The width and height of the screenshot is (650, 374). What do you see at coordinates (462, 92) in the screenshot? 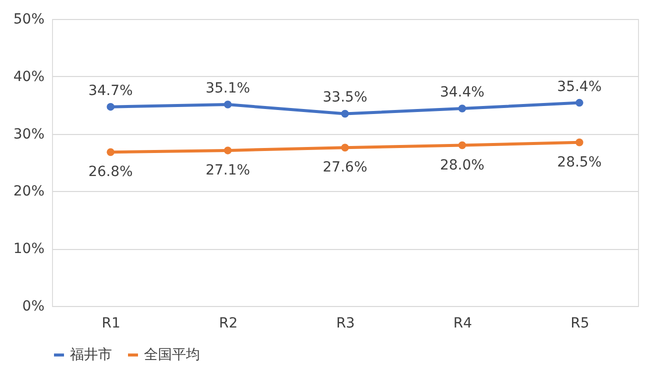
I see `data-label: 34.4%` at bounding box center [462, 92].